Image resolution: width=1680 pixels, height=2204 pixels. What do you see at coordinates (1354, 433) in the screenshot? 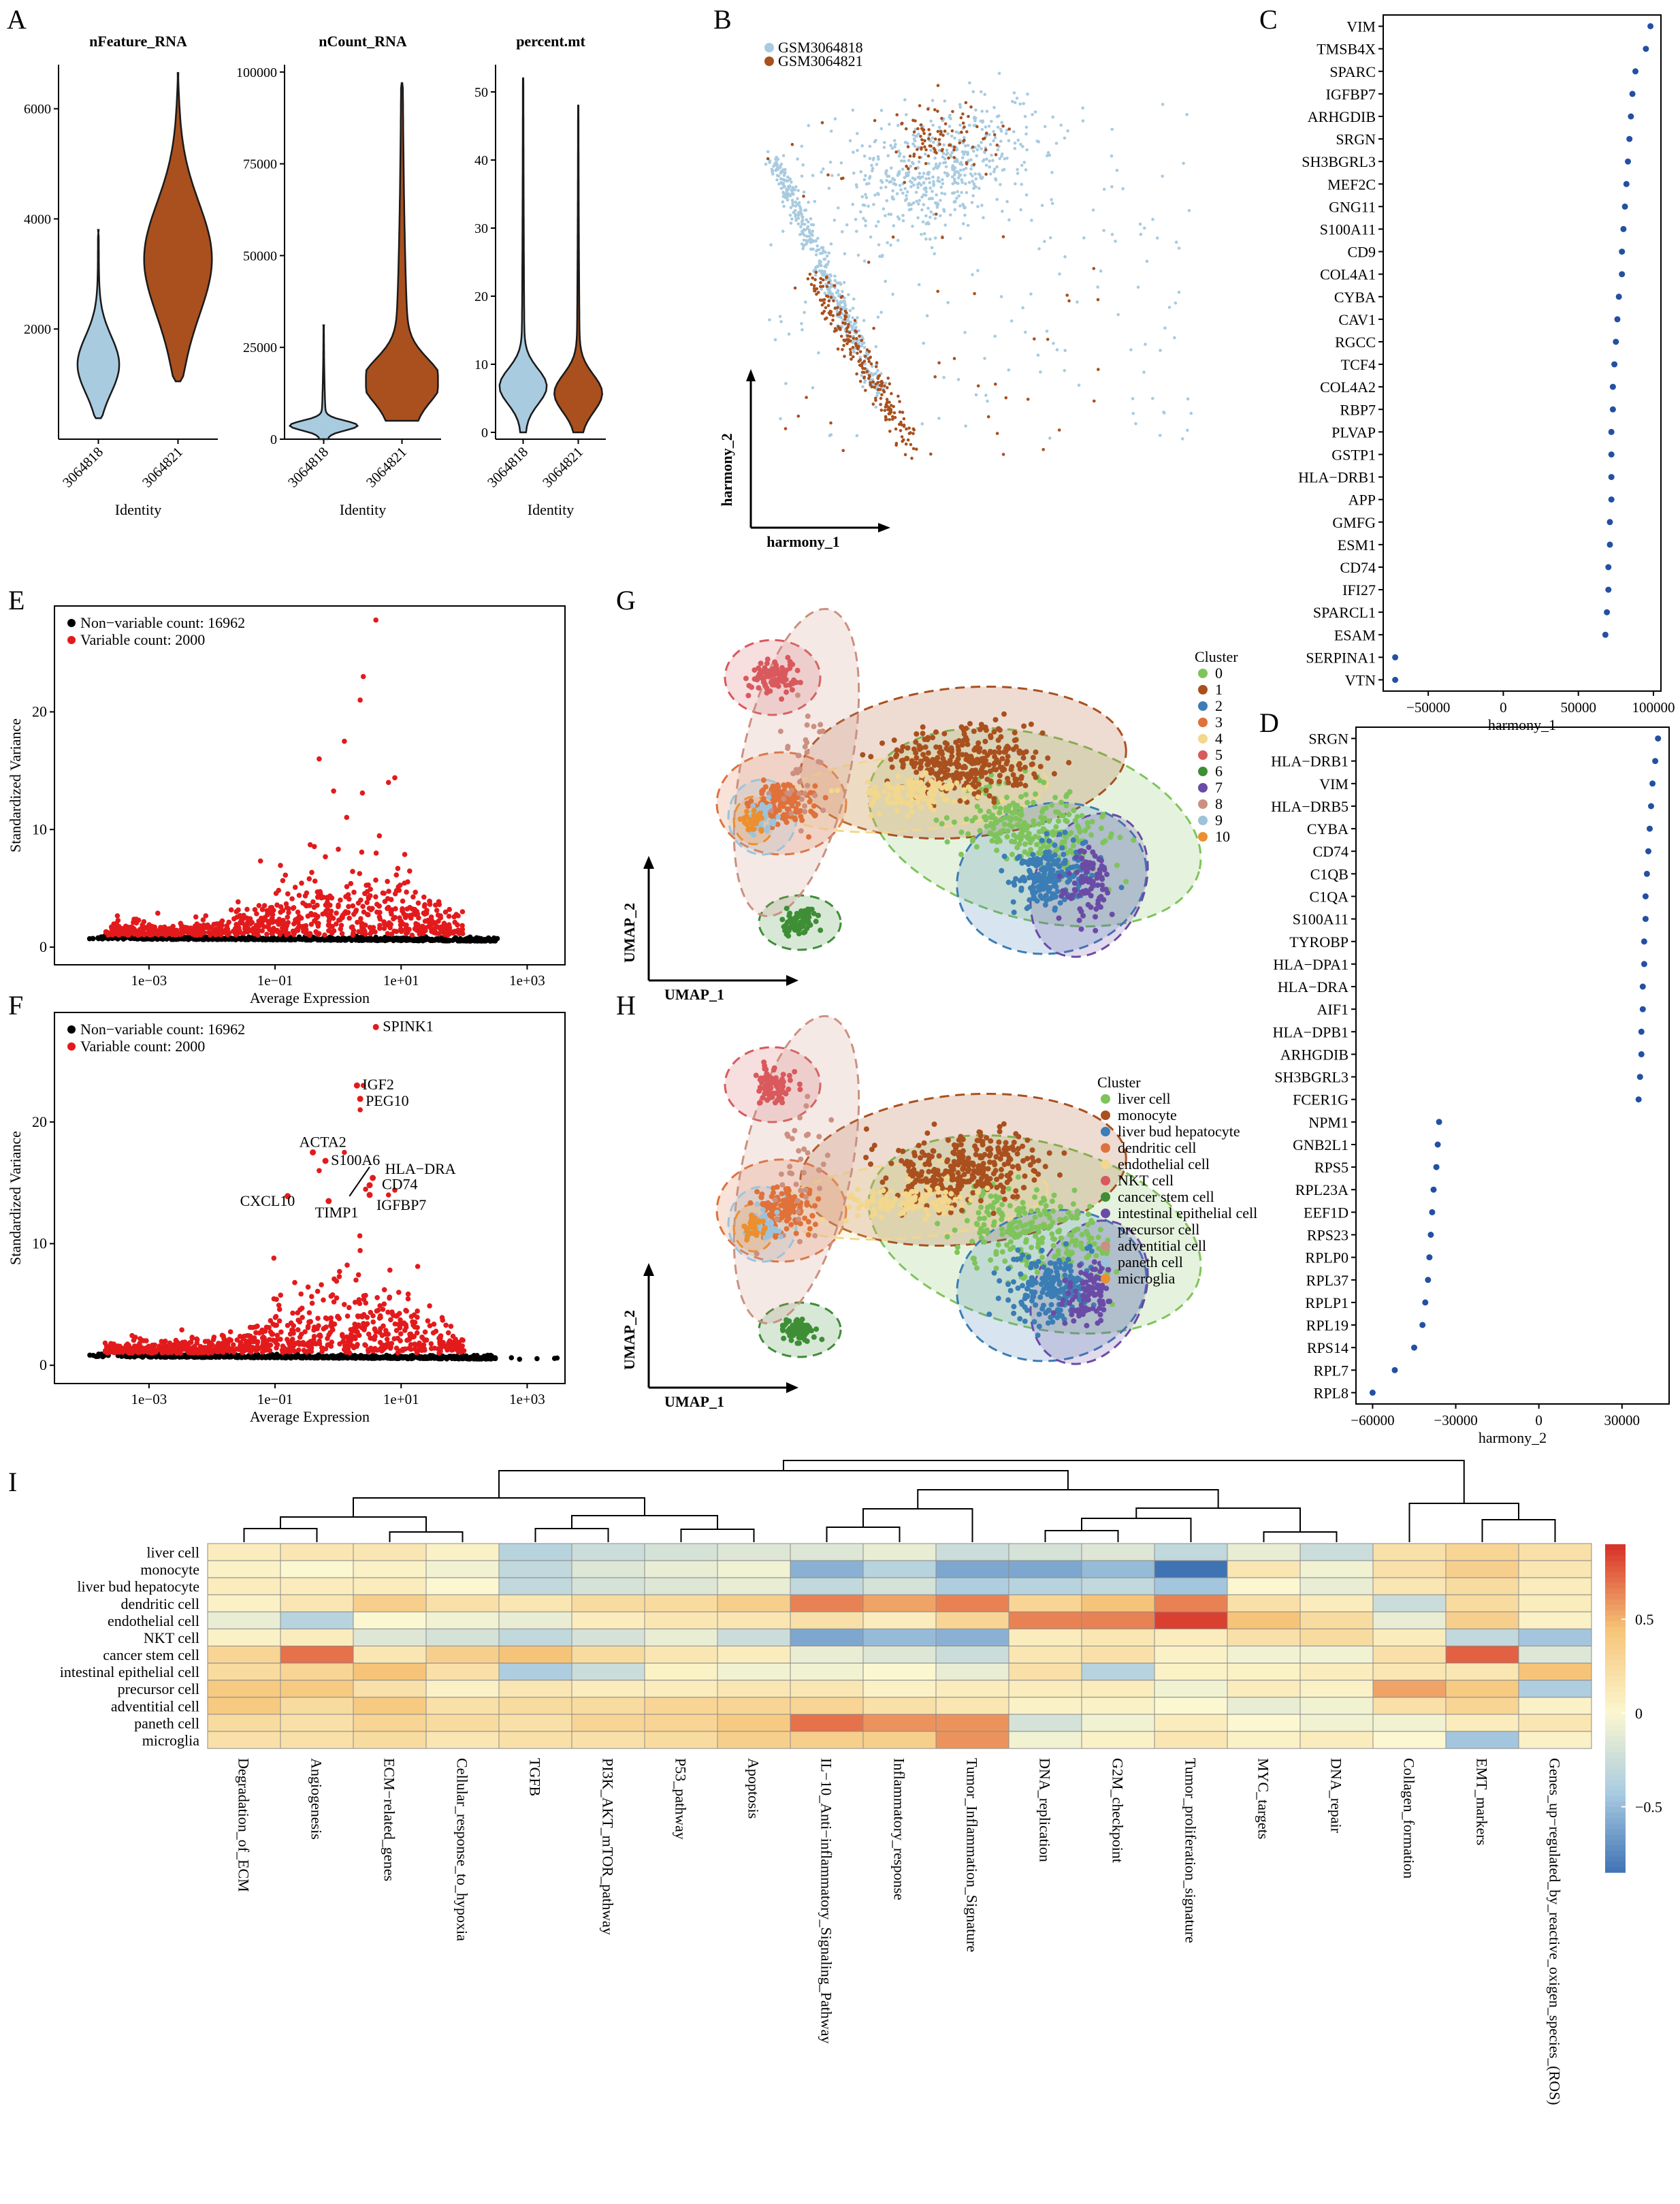
I see `gene-label: PLVAP` at bounding box center [1354, 433].